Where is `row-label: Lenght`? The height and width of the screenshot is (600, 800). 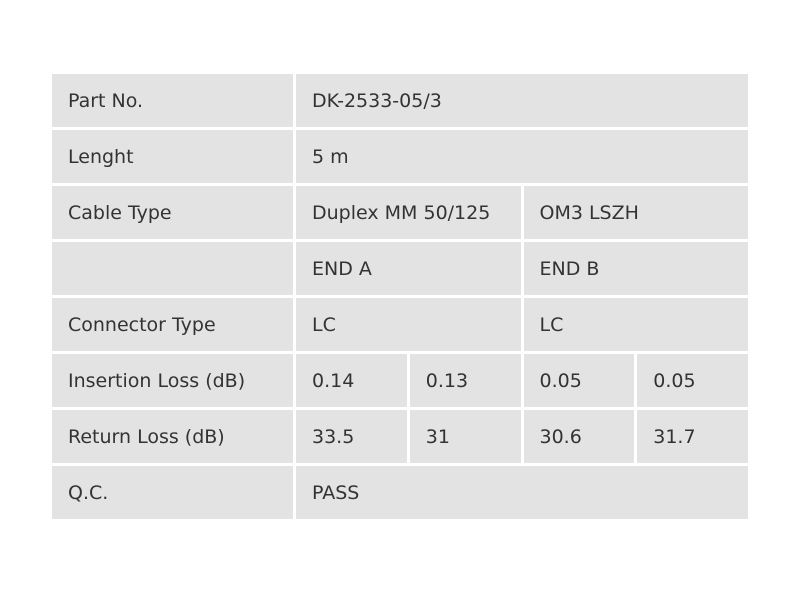 row-label: Lenght is located at coordinates (172, 156).